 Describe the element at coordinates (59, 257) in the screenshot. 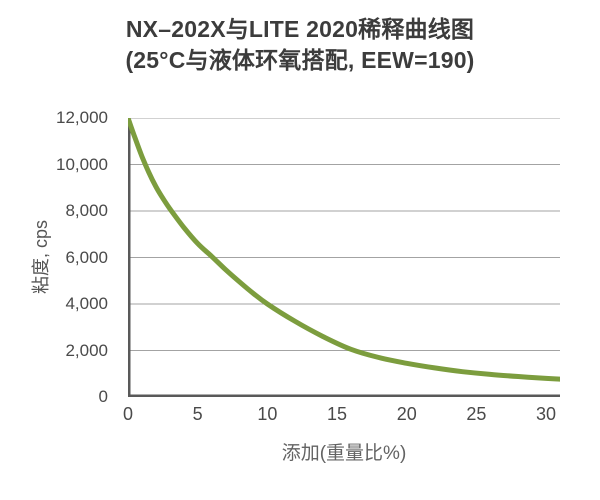

I see `y-axis-tick-labels: 0 2,000 4,000 6,000 8,000 10,000 12,000` at that location.